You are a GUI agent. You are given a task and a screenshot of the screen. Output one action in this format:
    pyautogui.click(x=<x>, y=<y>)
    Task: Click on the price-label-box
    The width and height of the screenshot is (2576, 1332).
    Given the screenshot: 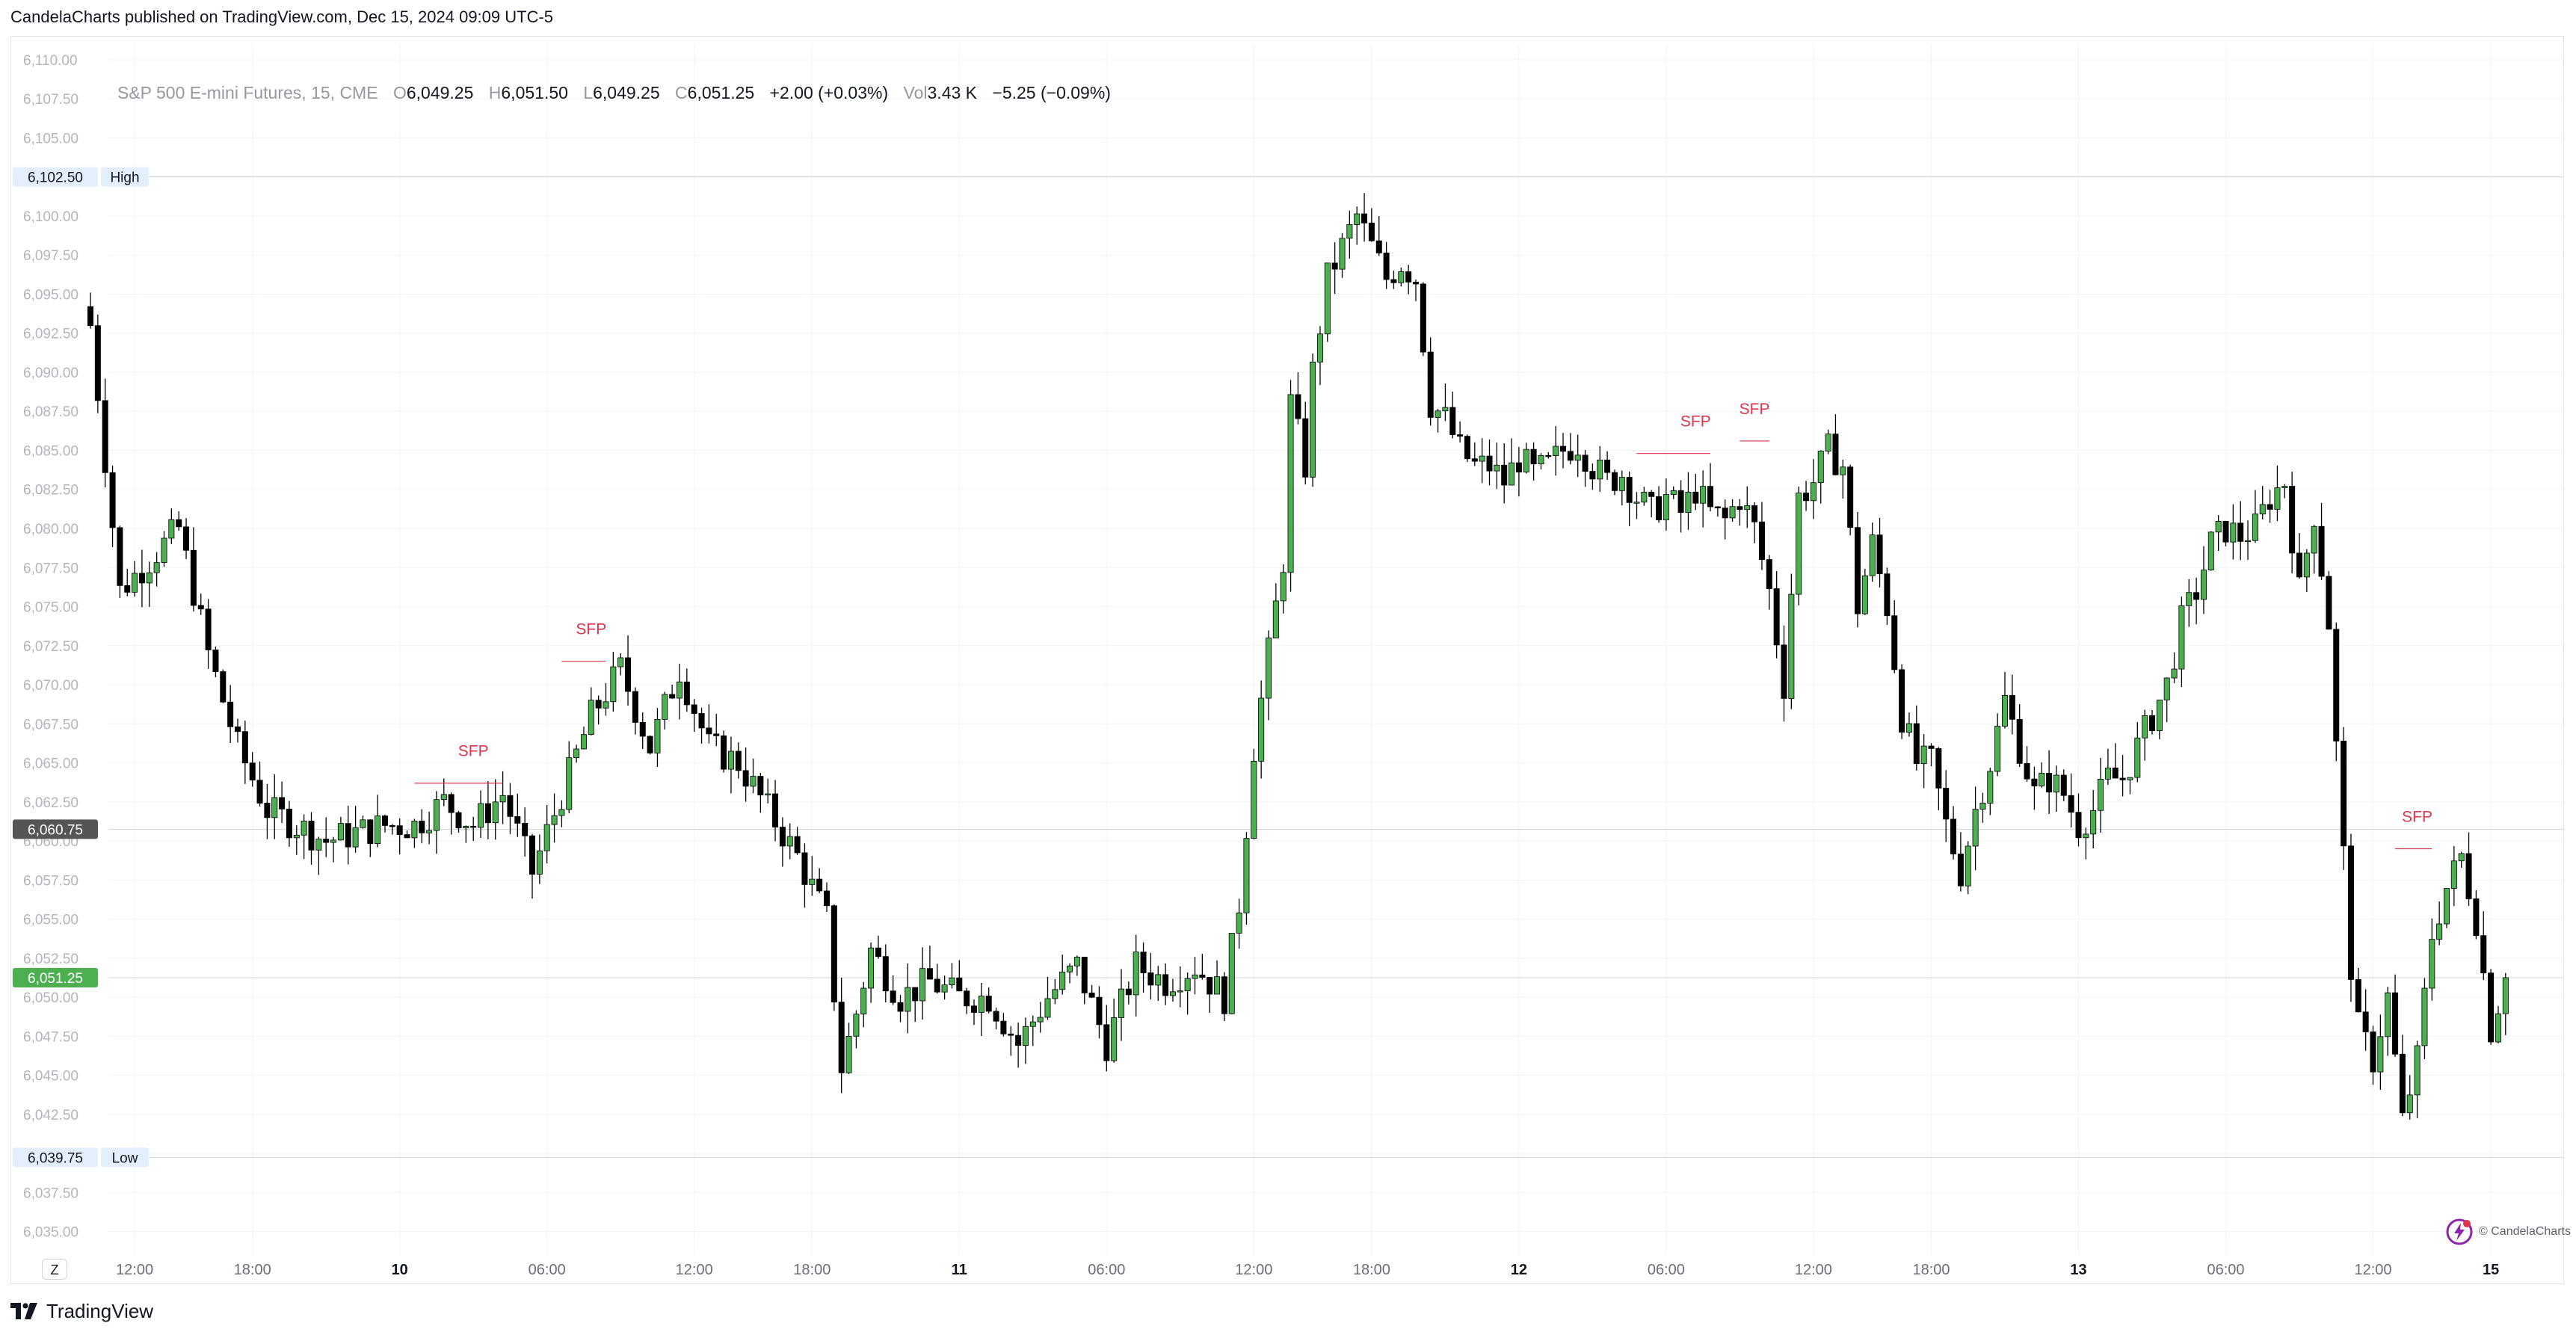 What is the action you would take?
    pyautogui.click(x=55, y=829)
    